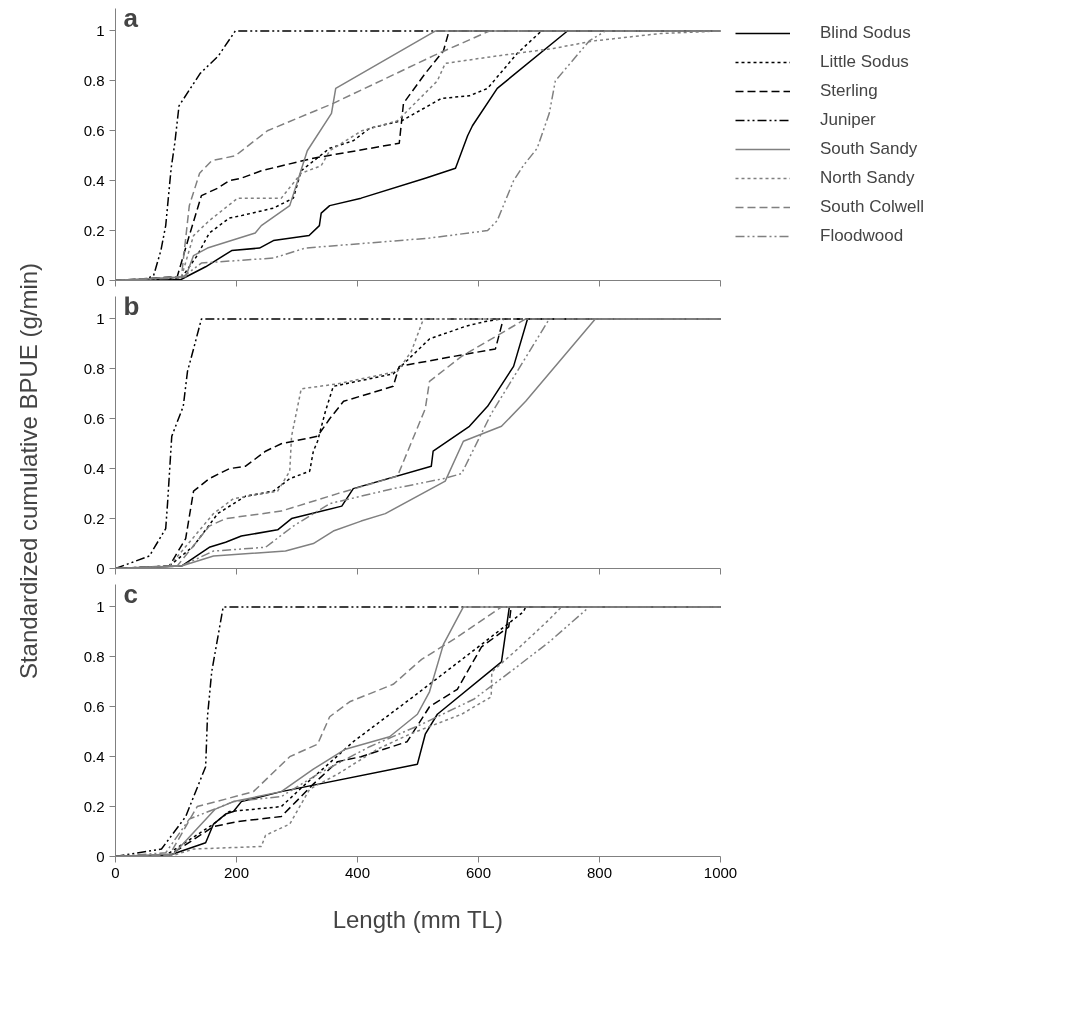 The height and width of the screenshot is (1022, 1070). What do you see at coordinates (115, 872) in the screenshot?
I see `x-tick-label: 0` at bounding box center [115, 872].